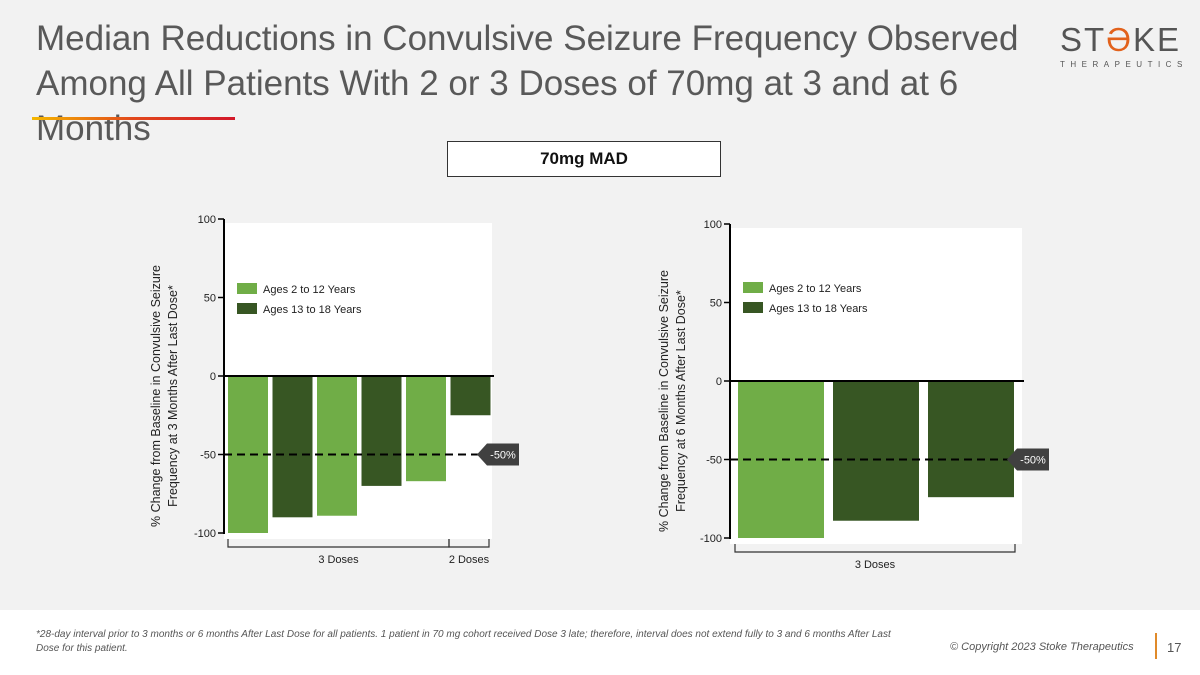  I want to click on footer, so click(600, 642).